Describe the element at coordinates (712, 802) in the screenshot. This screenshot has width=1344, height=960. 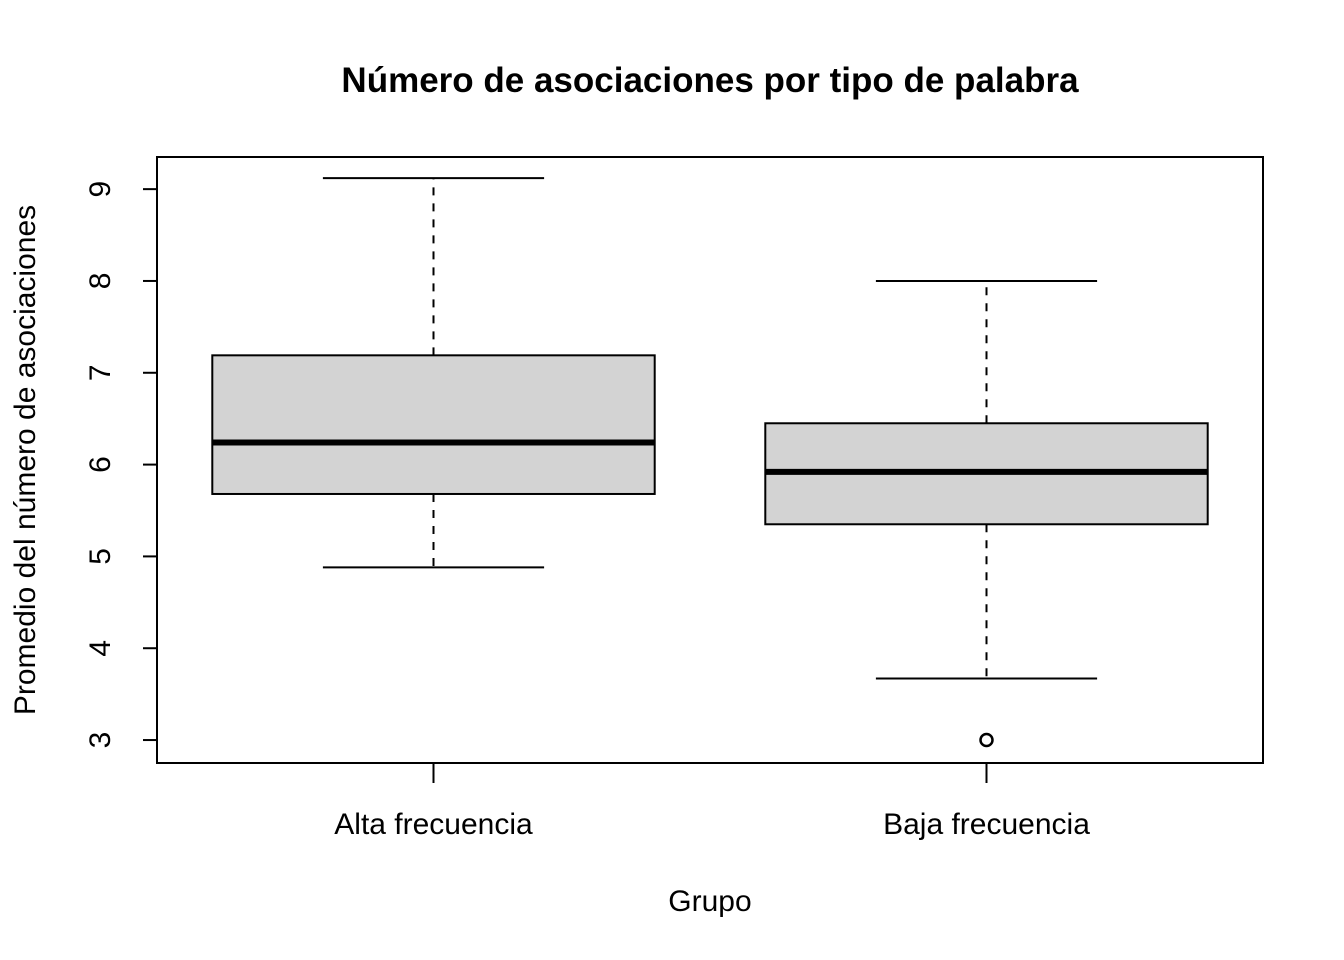
I see `x-axis: Alta frecuencia Baja frecuencia` at that location.